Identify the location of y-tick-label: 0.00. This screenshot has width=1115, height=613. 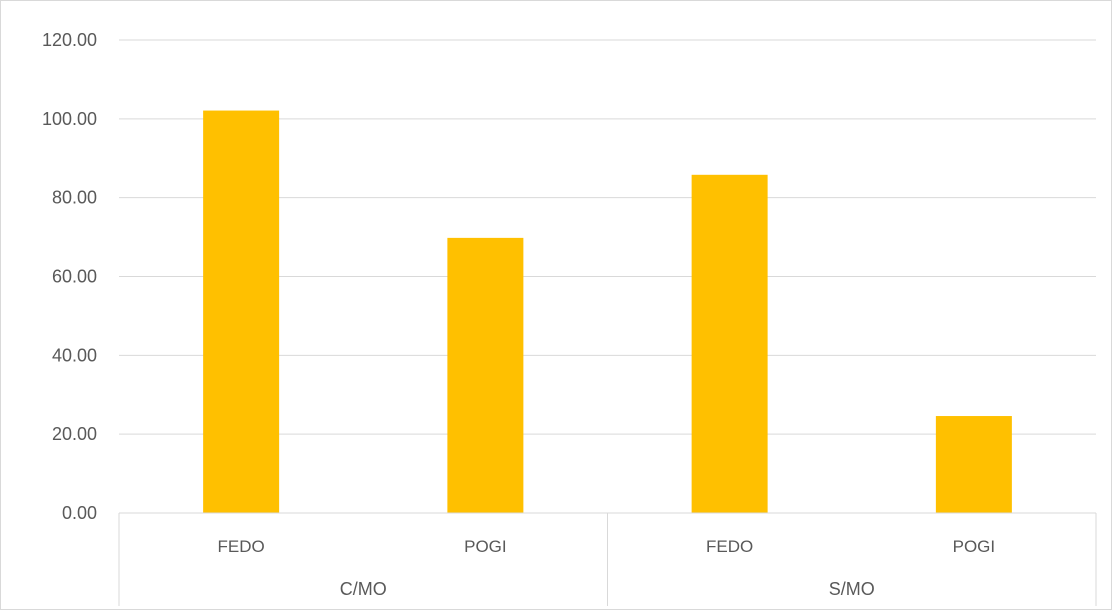
(79, 513).